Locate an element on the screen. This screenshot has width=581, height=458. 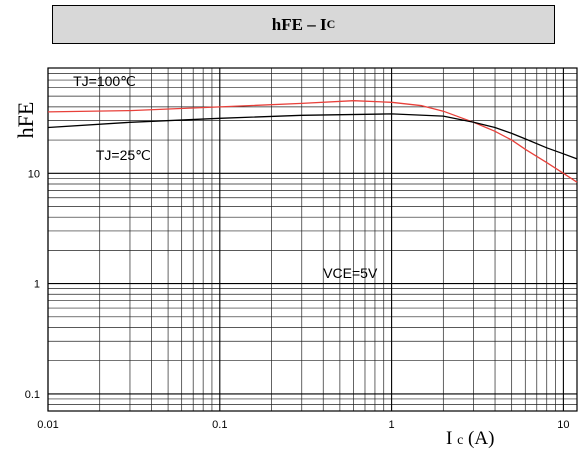
x-axis-label-text: I is located at coordinates (449, 438).